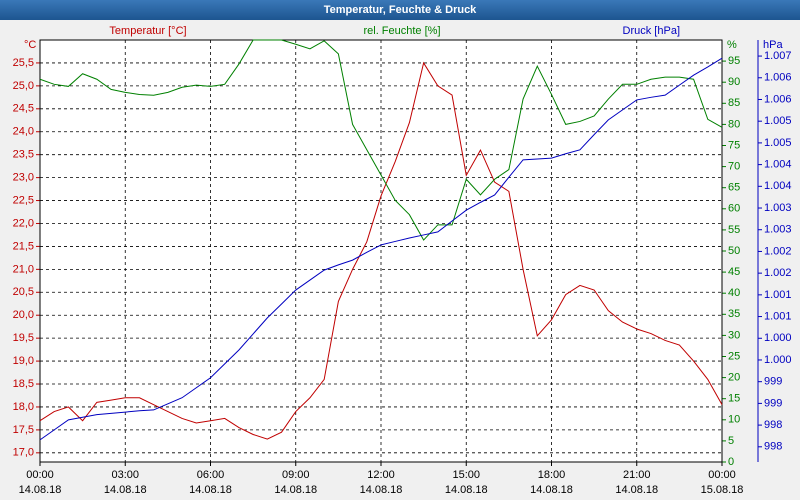 The image size is (800, 500). What do you see at coordinates (23, 178) in the screenshot?
I see `y-tick-label: 23,0` at bounding box center [23, 178].